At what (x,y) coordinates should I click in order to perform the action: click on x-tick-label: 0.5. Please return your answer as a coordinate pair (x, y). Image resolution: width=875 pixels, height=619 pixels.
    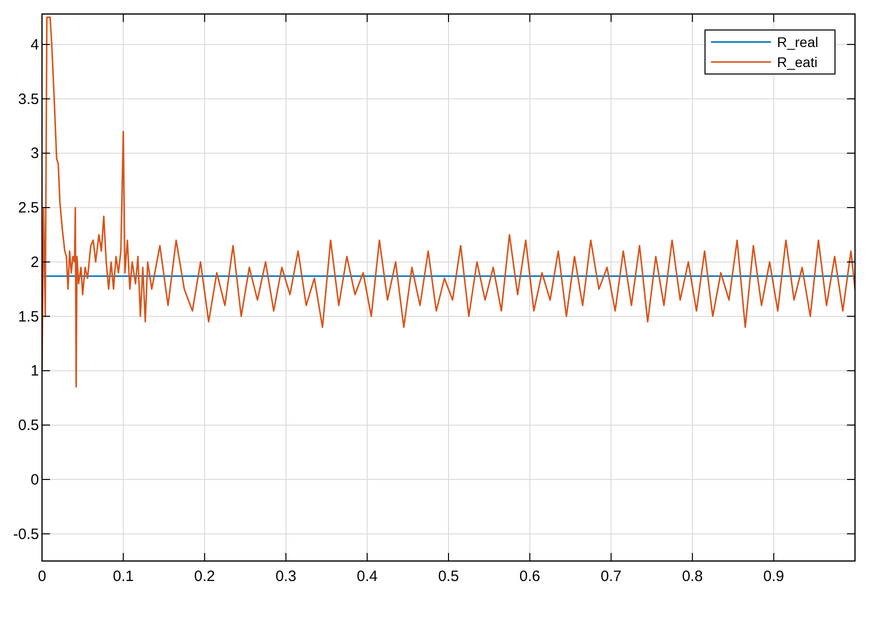
    Looking at the image, I should click on (448, 576).